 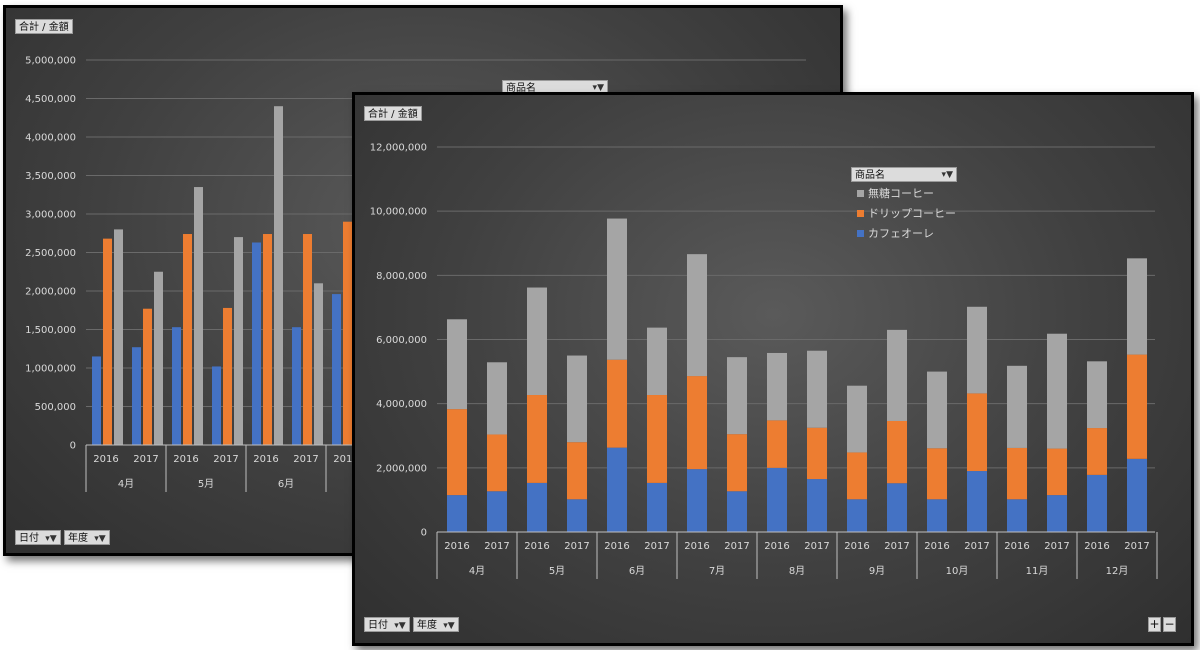 I want to click on legend-item-cafe-au-lait: カフェオーレ, so click(x=906, y=233).